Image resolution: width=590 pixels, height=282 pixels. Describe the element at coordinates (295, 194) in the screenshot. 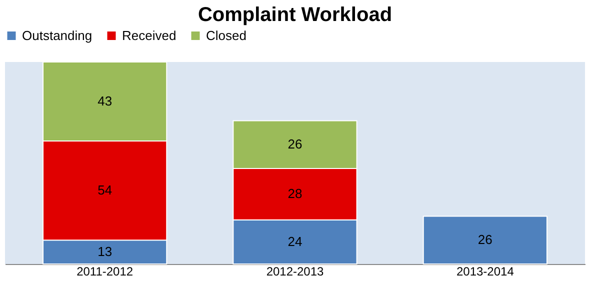

I see `data-label: 28` at that location.